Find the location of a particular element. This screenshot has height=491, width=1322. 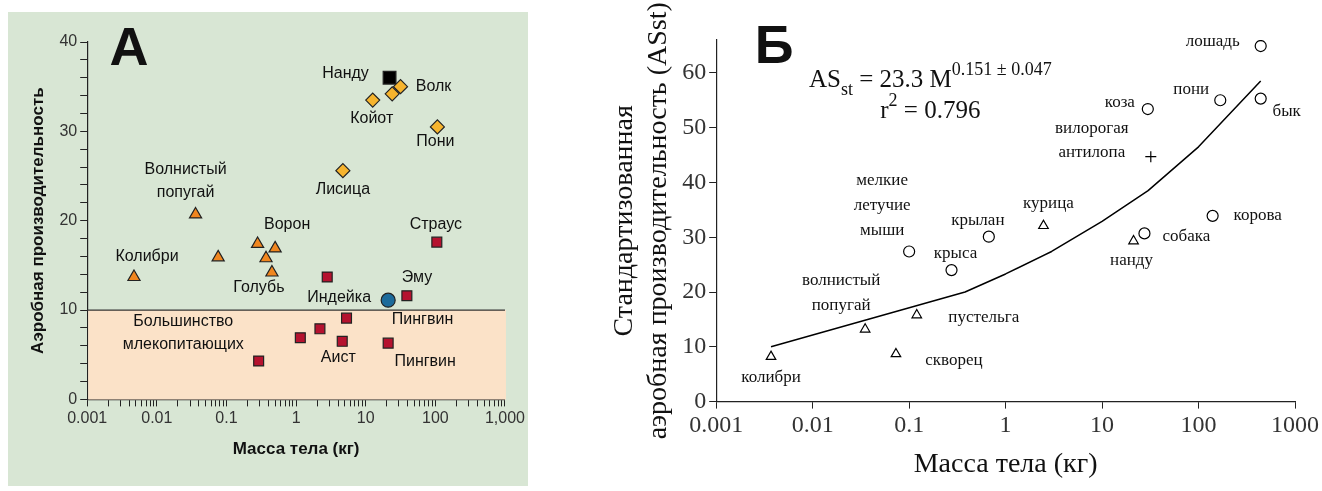

y-tick-label: 50 is located at coordinates (694, 125).